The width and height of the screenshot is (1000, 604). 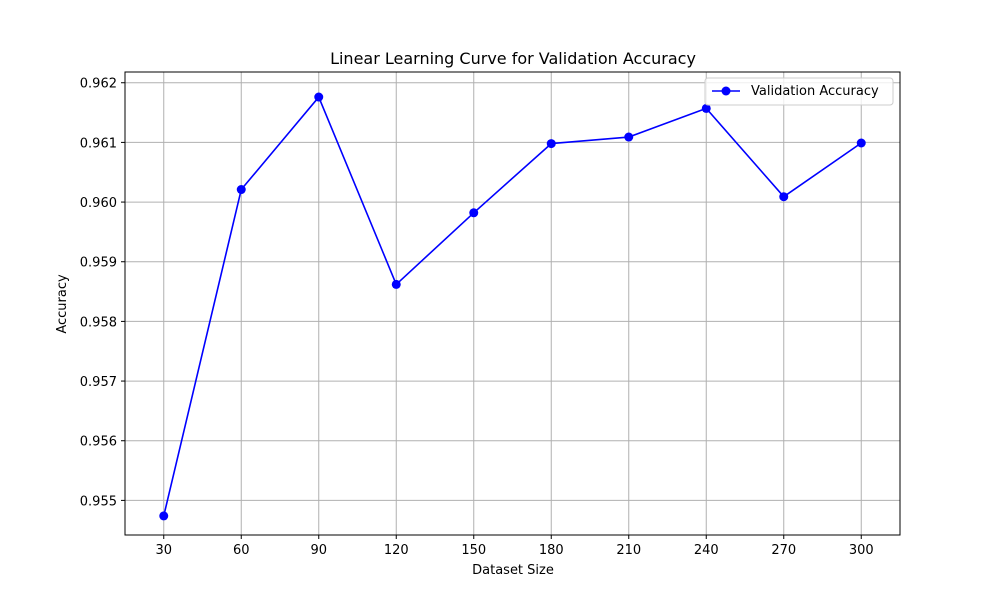 I want to click on y-tick-label: 0.956, so click(x=98, y=442).